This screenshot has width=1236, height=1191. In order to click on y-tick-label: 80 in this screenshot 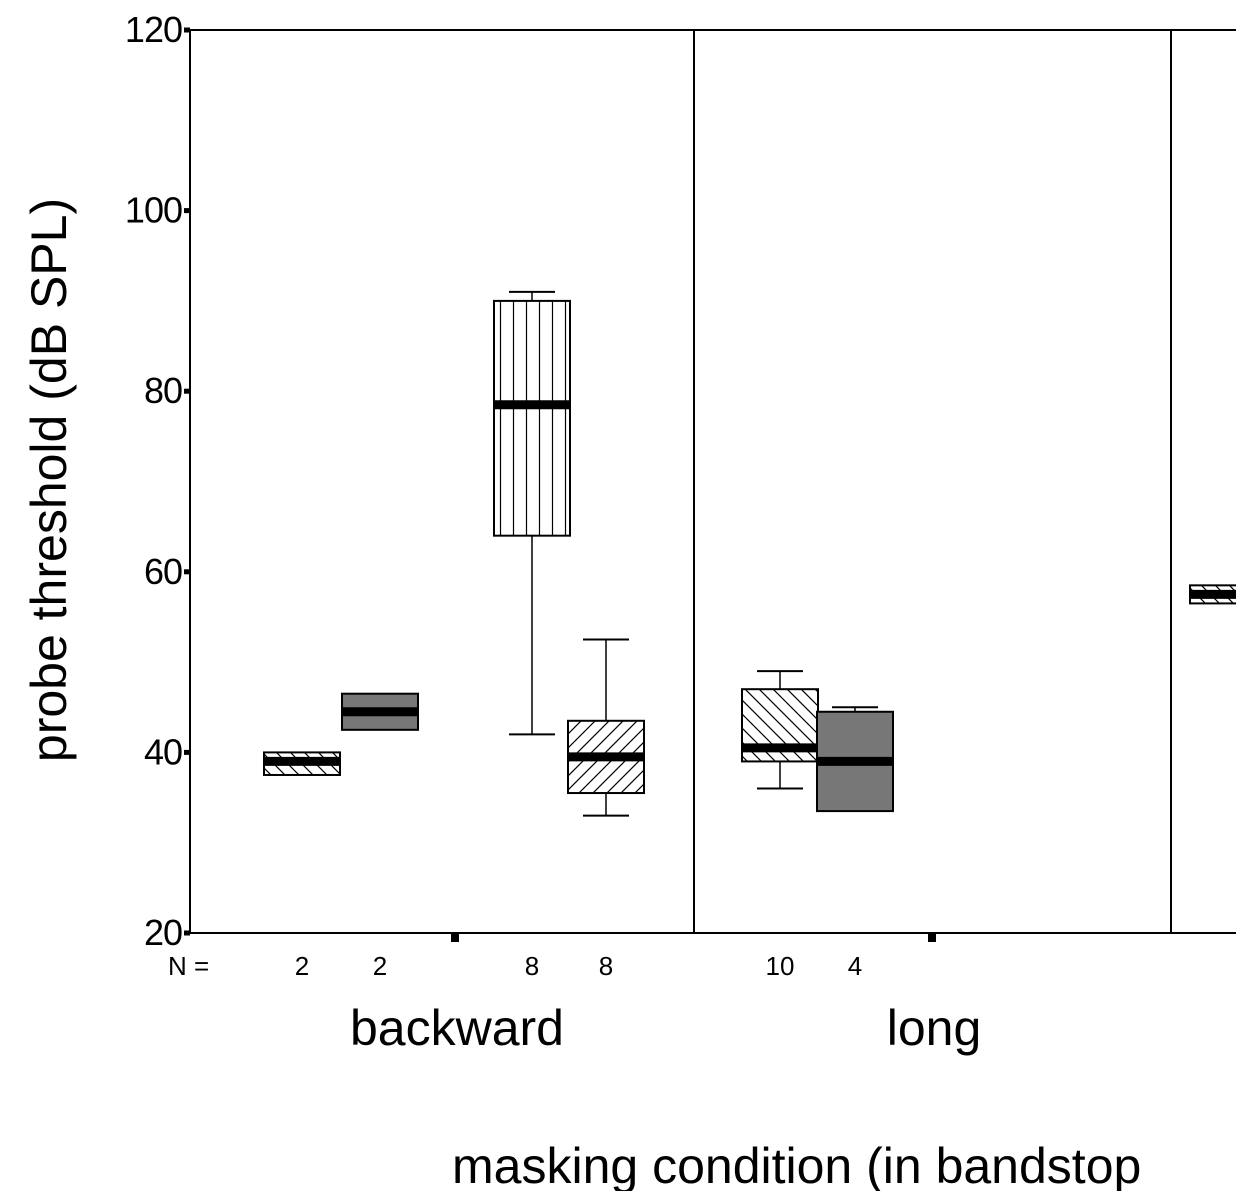, I will do `click(163, 390)`.